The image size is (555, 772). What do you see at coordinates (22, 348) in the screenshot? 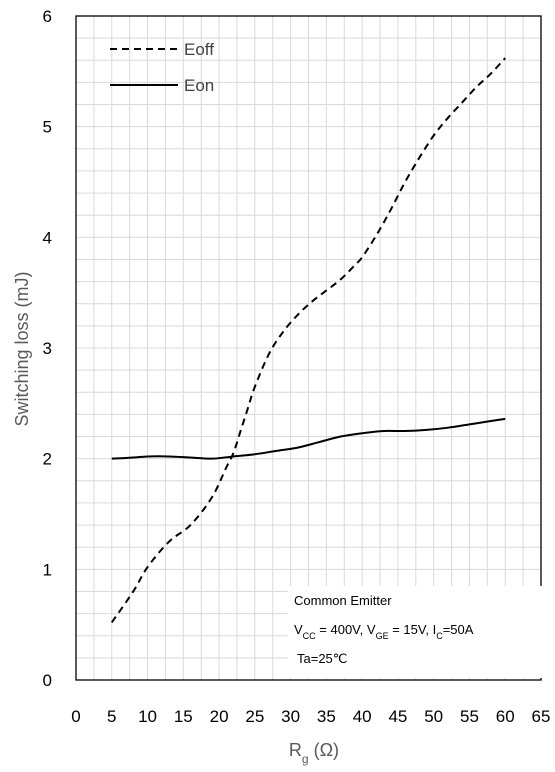
I see `y-axis-title: Switching loss (mJ)` at bounding box center [22, 348].